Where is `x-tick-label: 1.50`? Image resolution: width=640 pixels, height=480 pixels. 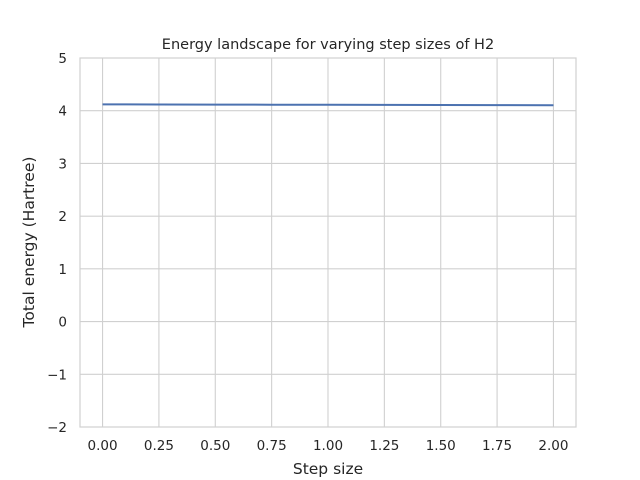 x-tick-label: 1.50 is located at coordinates (441, 446).